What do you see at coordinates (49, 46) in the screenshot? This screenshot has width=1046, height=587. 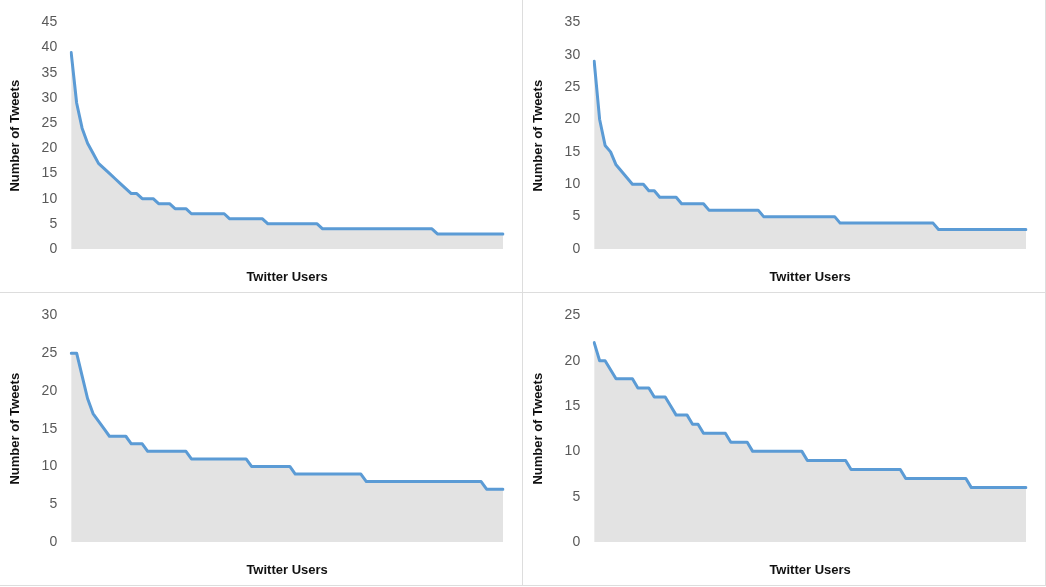 I see `y-tick-label: 40` at bounding box center [49, 46].